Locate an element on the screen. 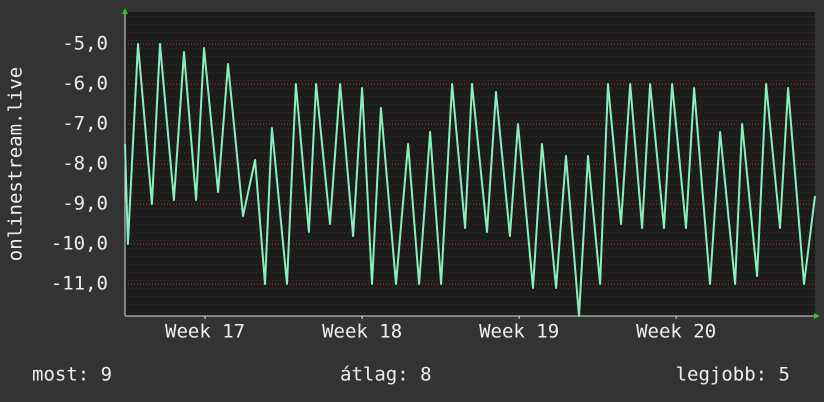  y-tick-label: -8,0 is located at coordinates (85, 164).